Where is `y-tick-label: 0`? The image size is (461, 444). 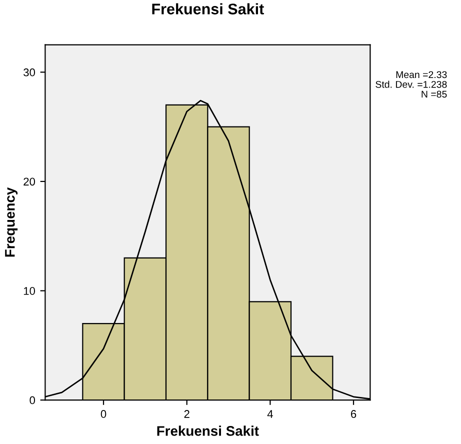 y-tick-label: 0 is located at coordinates (33, 400).